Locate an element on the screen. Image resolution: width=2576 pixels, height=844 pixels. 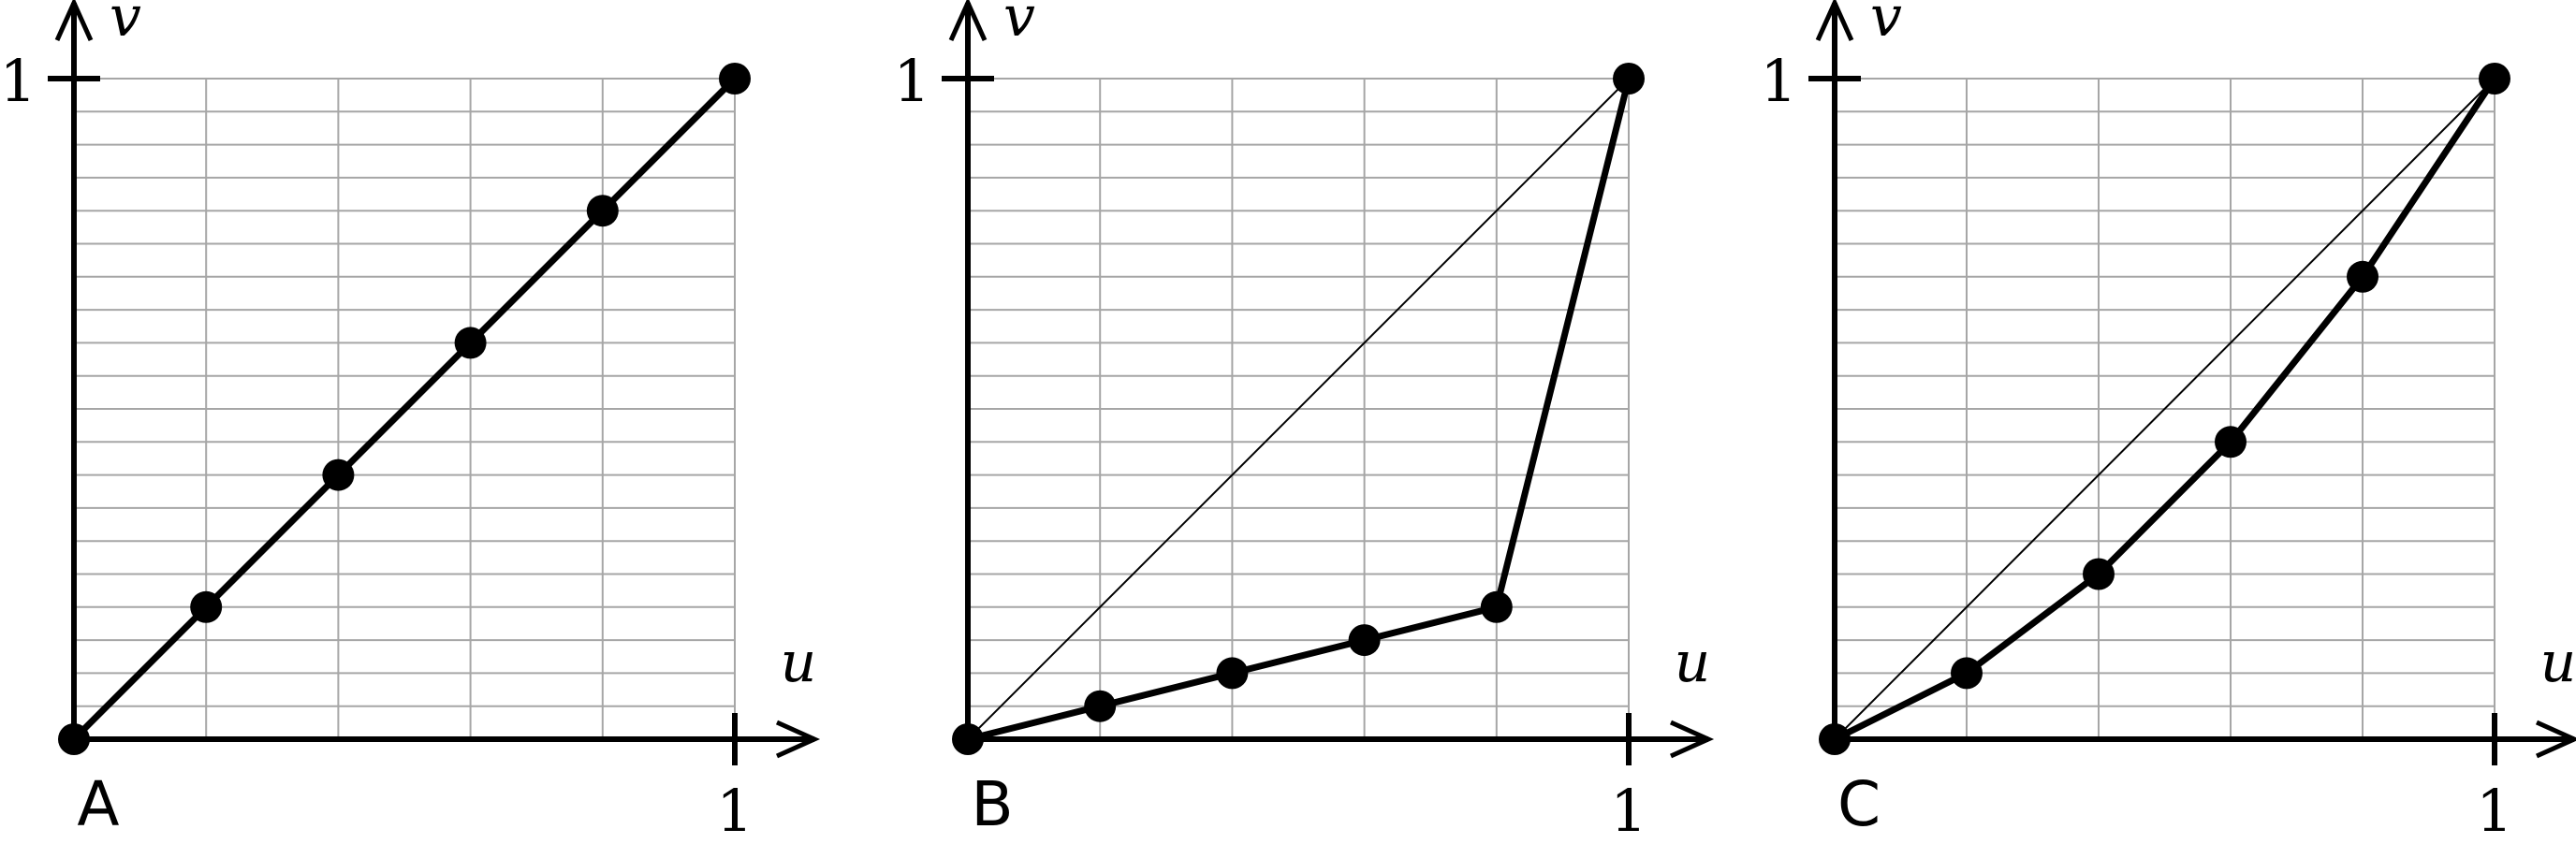
panel-label: C is located at coordinates (1859, 804).